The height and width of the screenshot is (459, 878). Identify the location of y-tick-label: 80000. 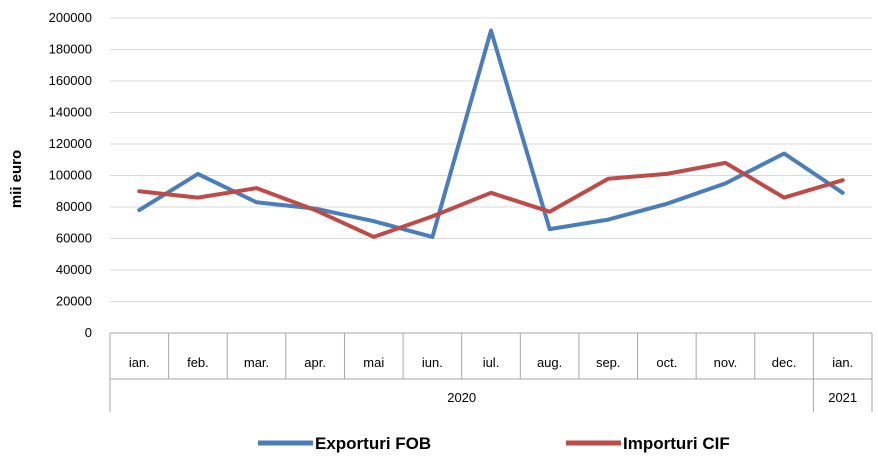
(74, 206).